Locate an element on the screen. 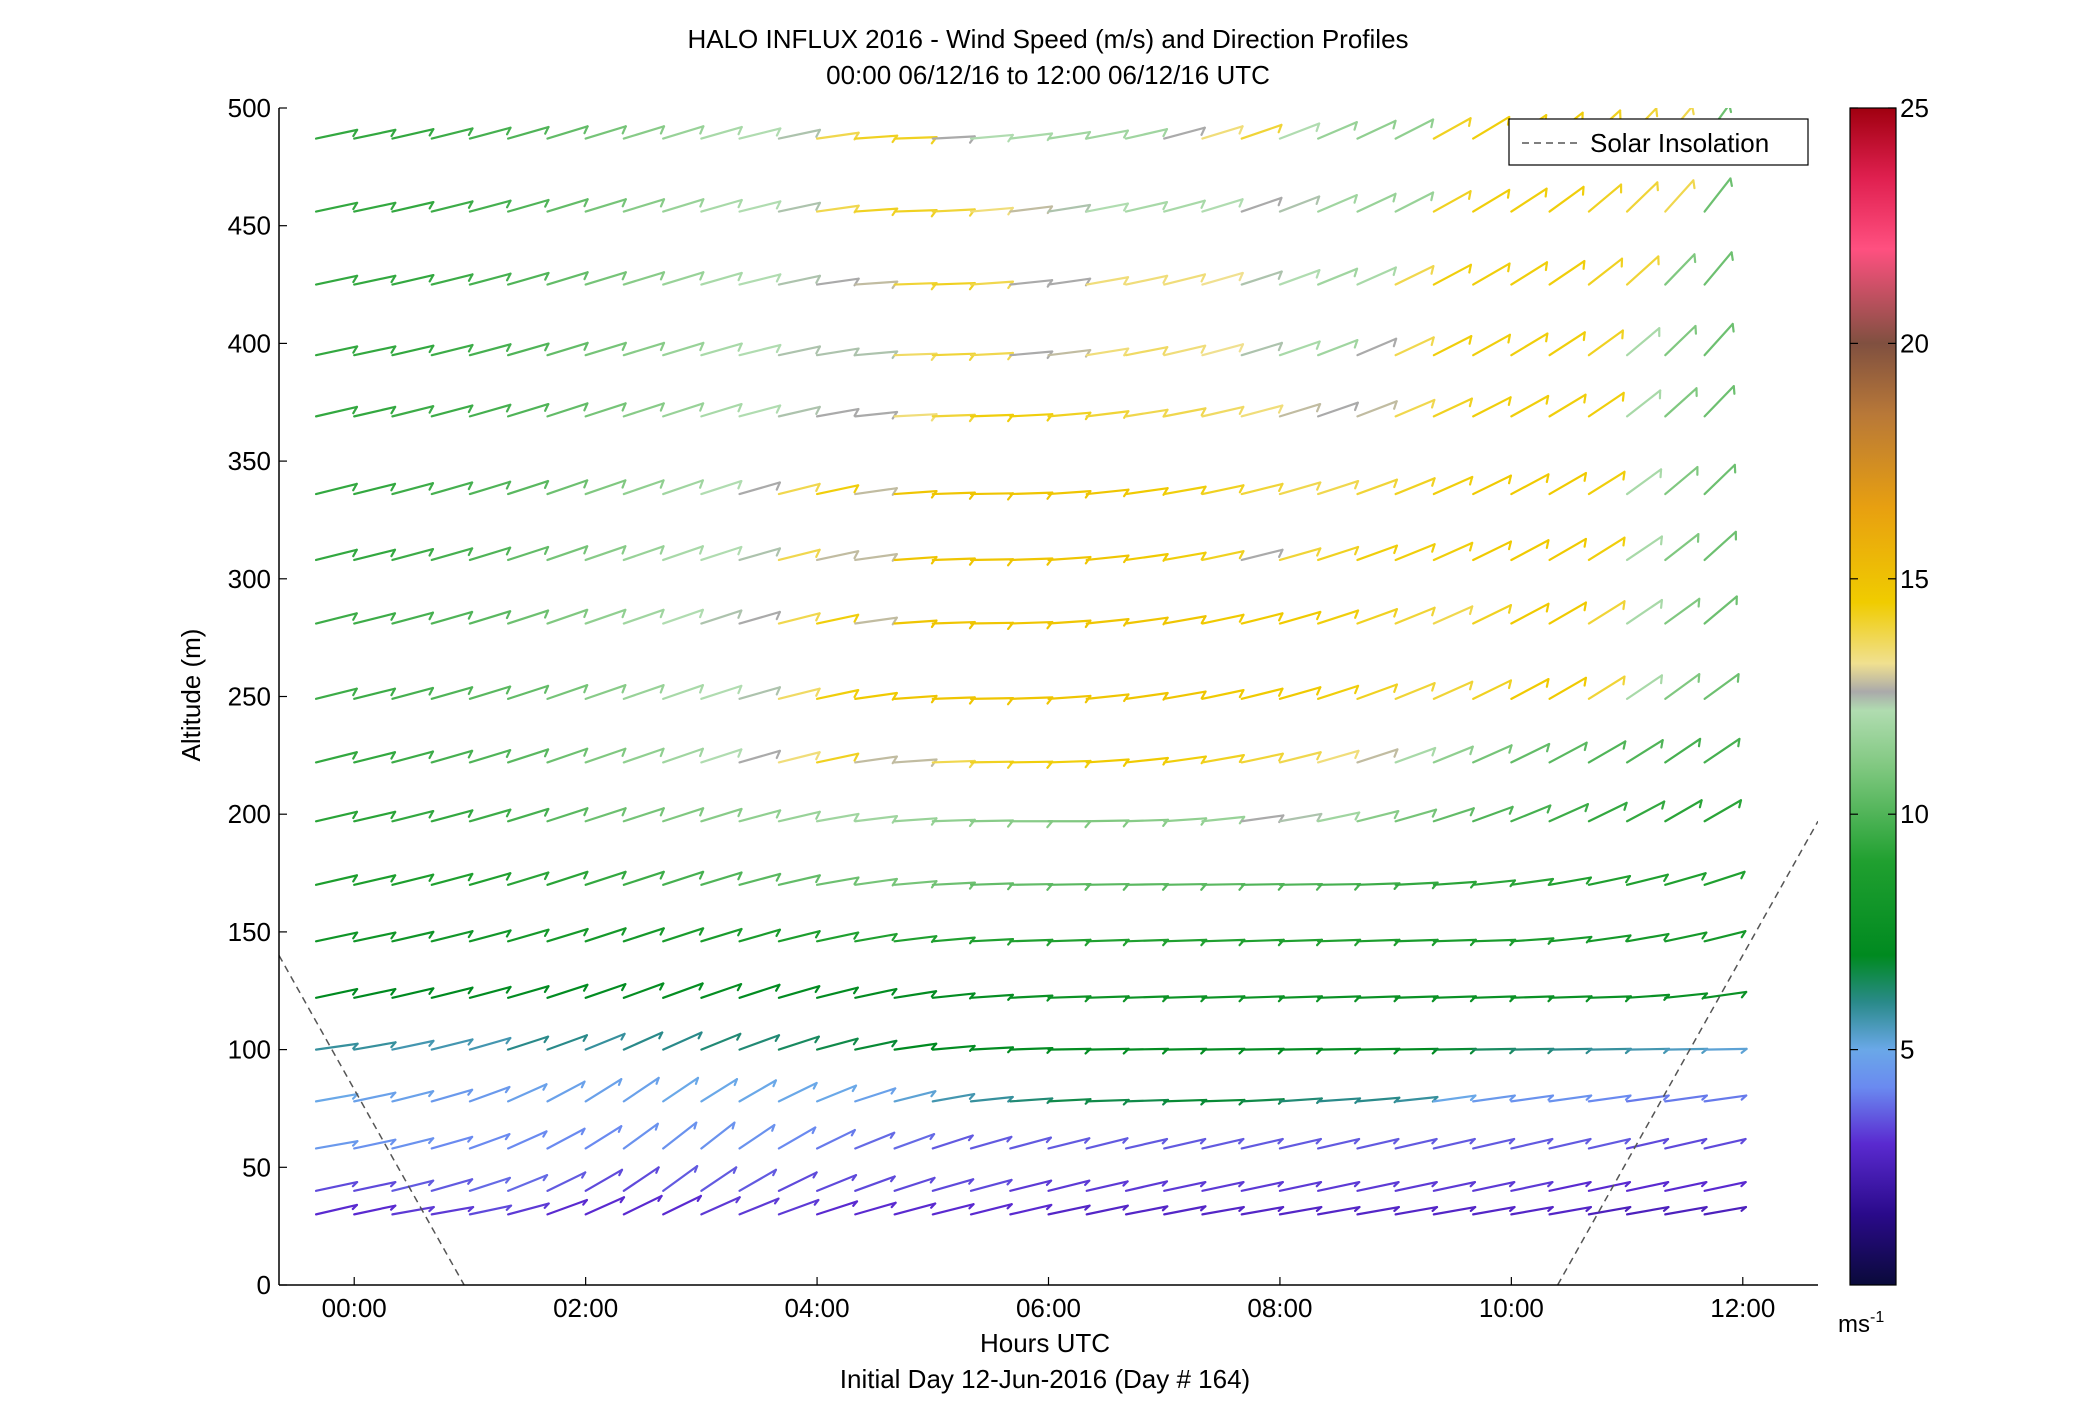 The width and height of the screenshot is (2098, 1425). y-tick-label: 150 is located at coordinates (249, 932).